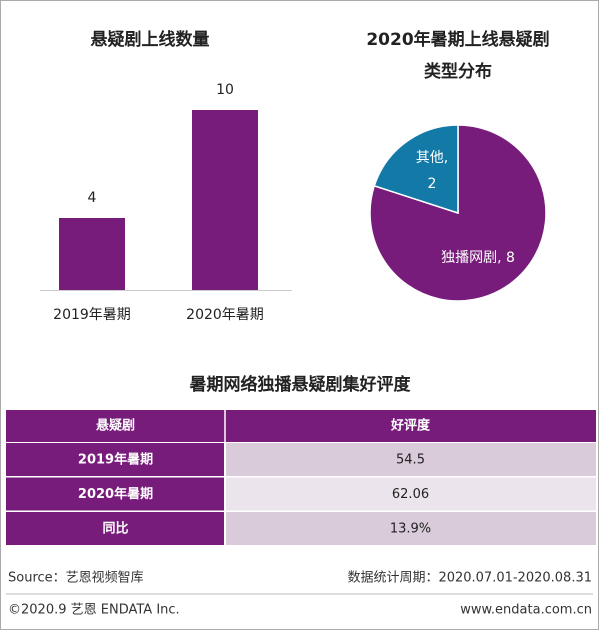 Image resolution: width=599 pixels, height=630 pixels. I want to click on row-value: 54.5, so click(410, 460).